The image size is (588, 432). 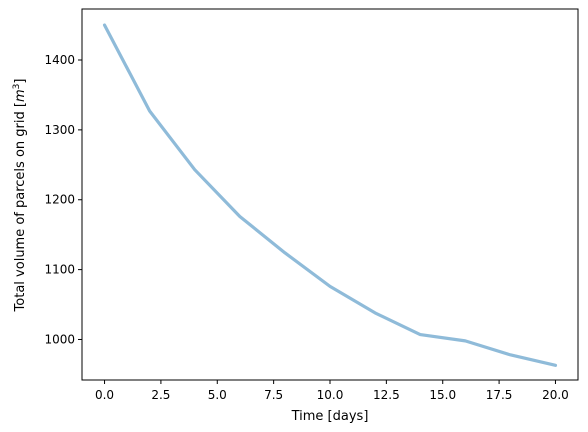 What do you see at coordinates (499, 395) in the screenshot?
I see `x-tick-label: 17.5` at bounding box center [499, 395].